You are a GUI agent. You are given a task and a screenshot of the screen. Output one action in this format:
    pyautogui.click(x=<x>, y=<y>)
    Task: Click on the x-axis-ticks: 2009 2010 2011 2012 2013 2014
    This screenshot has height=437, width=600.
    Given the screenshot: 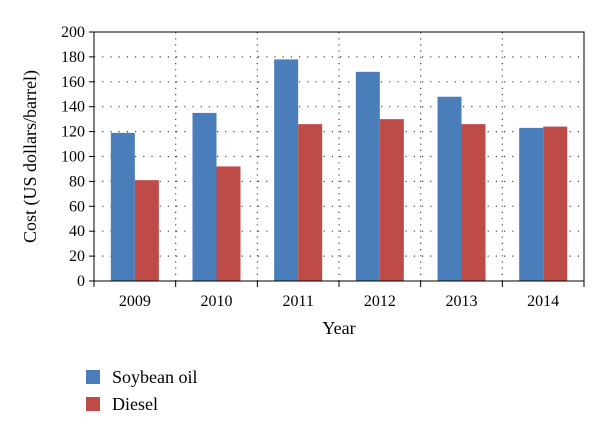 What is the action you would take?
    pyautogui.click(x=339, y=295)
    